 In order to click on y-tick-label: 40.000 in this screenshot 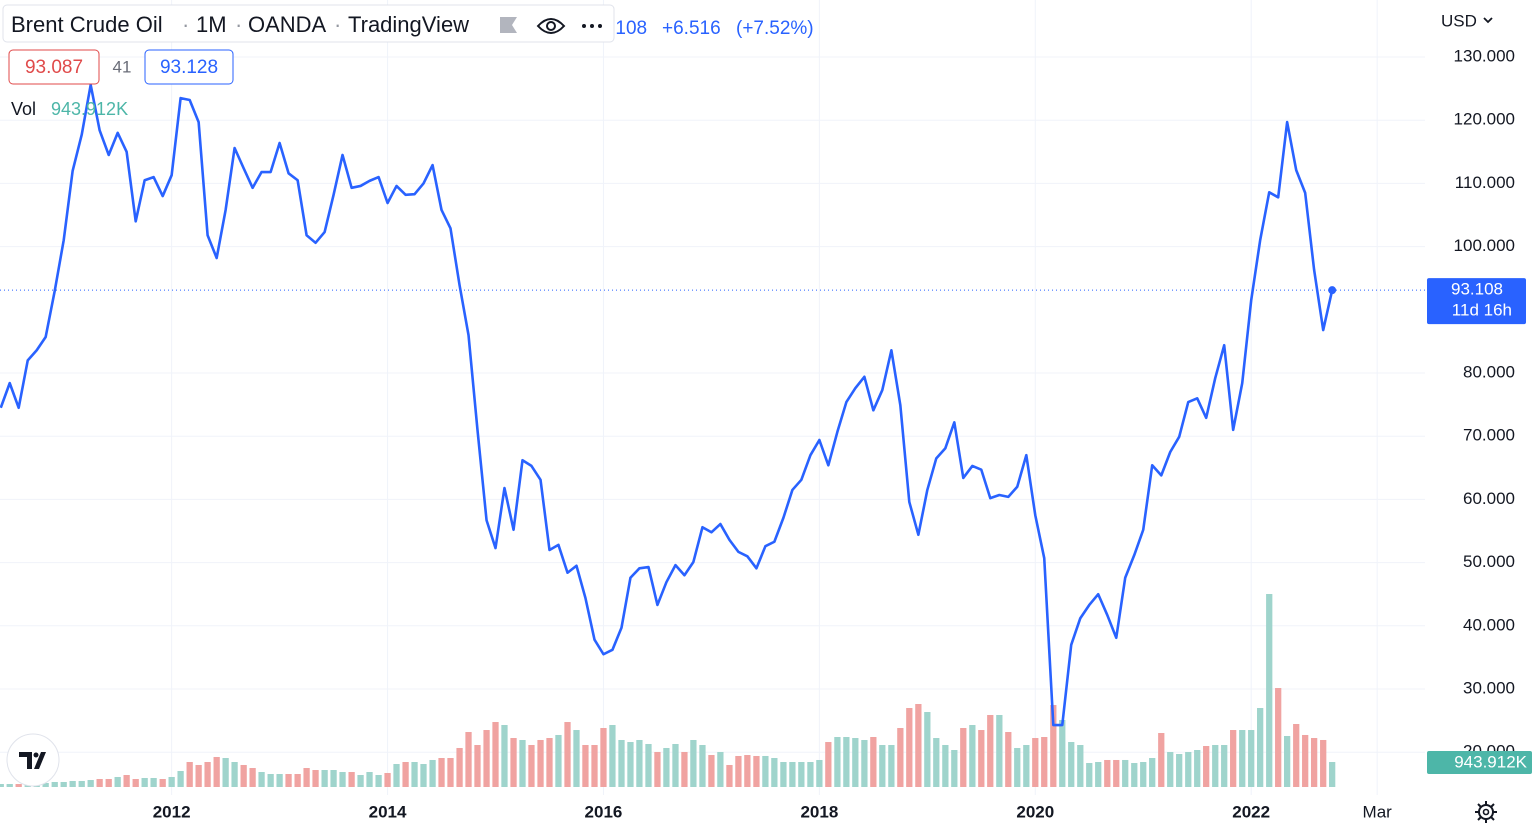, I will do `click(1489, 624)`.